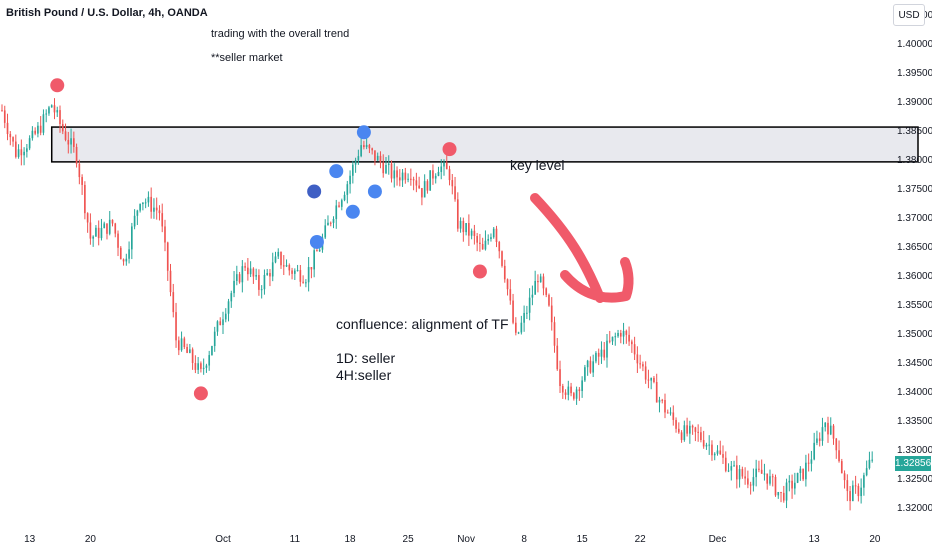 This screenshot has height=550, width=932. I want to click on y-tick-label: 1.39000, so click(914, 102).